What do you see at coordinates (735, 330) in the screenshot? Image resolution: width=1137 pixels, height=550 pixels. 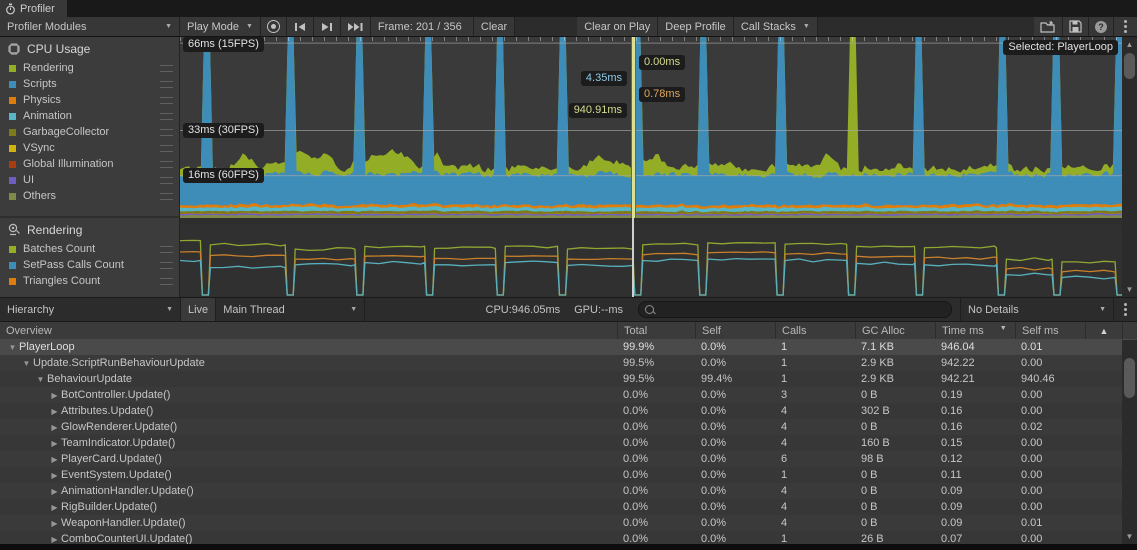 I see `column-header-self: Self` at bounding box center [735, 330].